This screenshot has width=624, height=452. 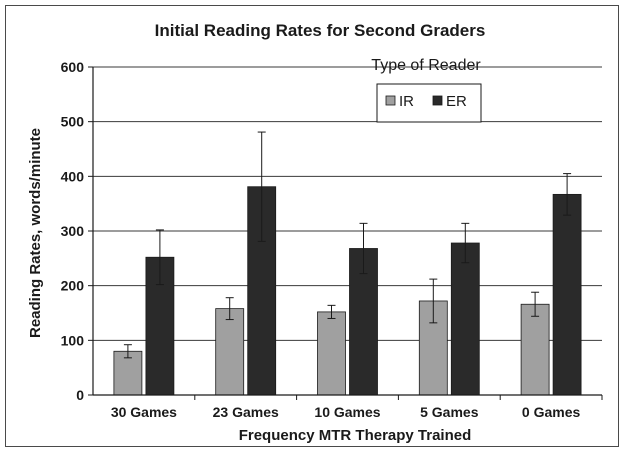 What do you see at coordinates (246, 412) in the screenshot?
I see `x-tick-label: 23 Games` at bounding box center [246, 412].